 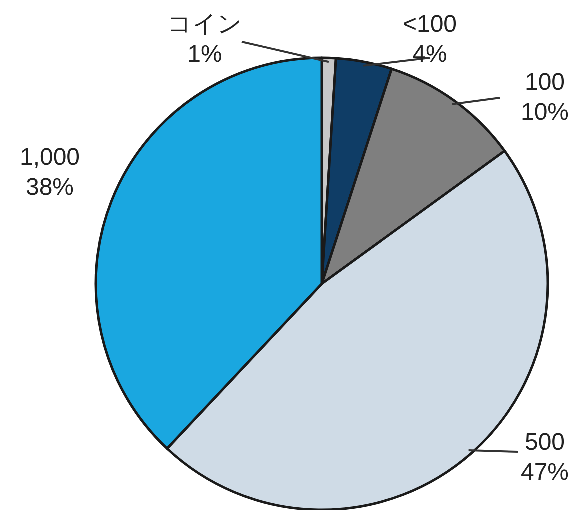 What do you see at coordinates (50, 157) in the screenshot?
I see `slice-label: 1,000` at bounding box center [50, 157].